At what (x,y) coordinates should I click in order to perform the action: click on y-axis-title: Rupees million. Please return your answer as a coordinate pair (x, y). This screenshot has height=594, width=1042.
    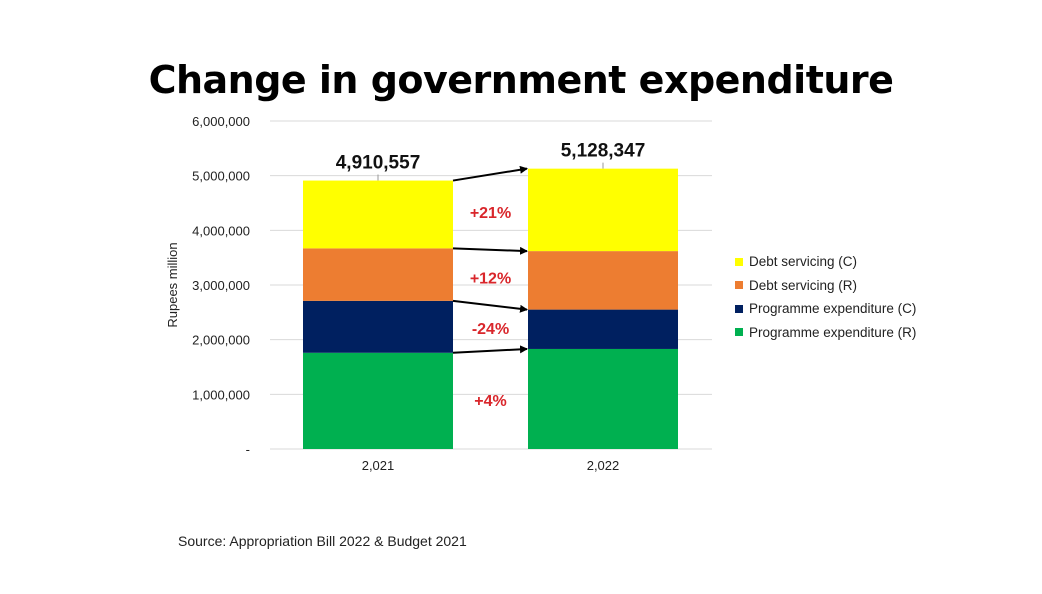
    Looking at the image, I should click on (172, 284).